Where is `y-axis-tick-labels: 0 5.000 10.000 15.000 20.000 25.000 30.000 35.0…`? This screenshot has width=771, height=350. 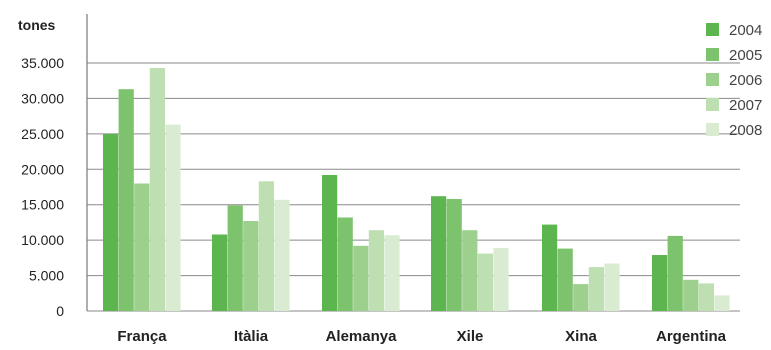
y-axis-tick-labels: 0 5.000 10.000 15.000 20.000 25.000 30.000 35.0… is located at coordinates (42, 187).